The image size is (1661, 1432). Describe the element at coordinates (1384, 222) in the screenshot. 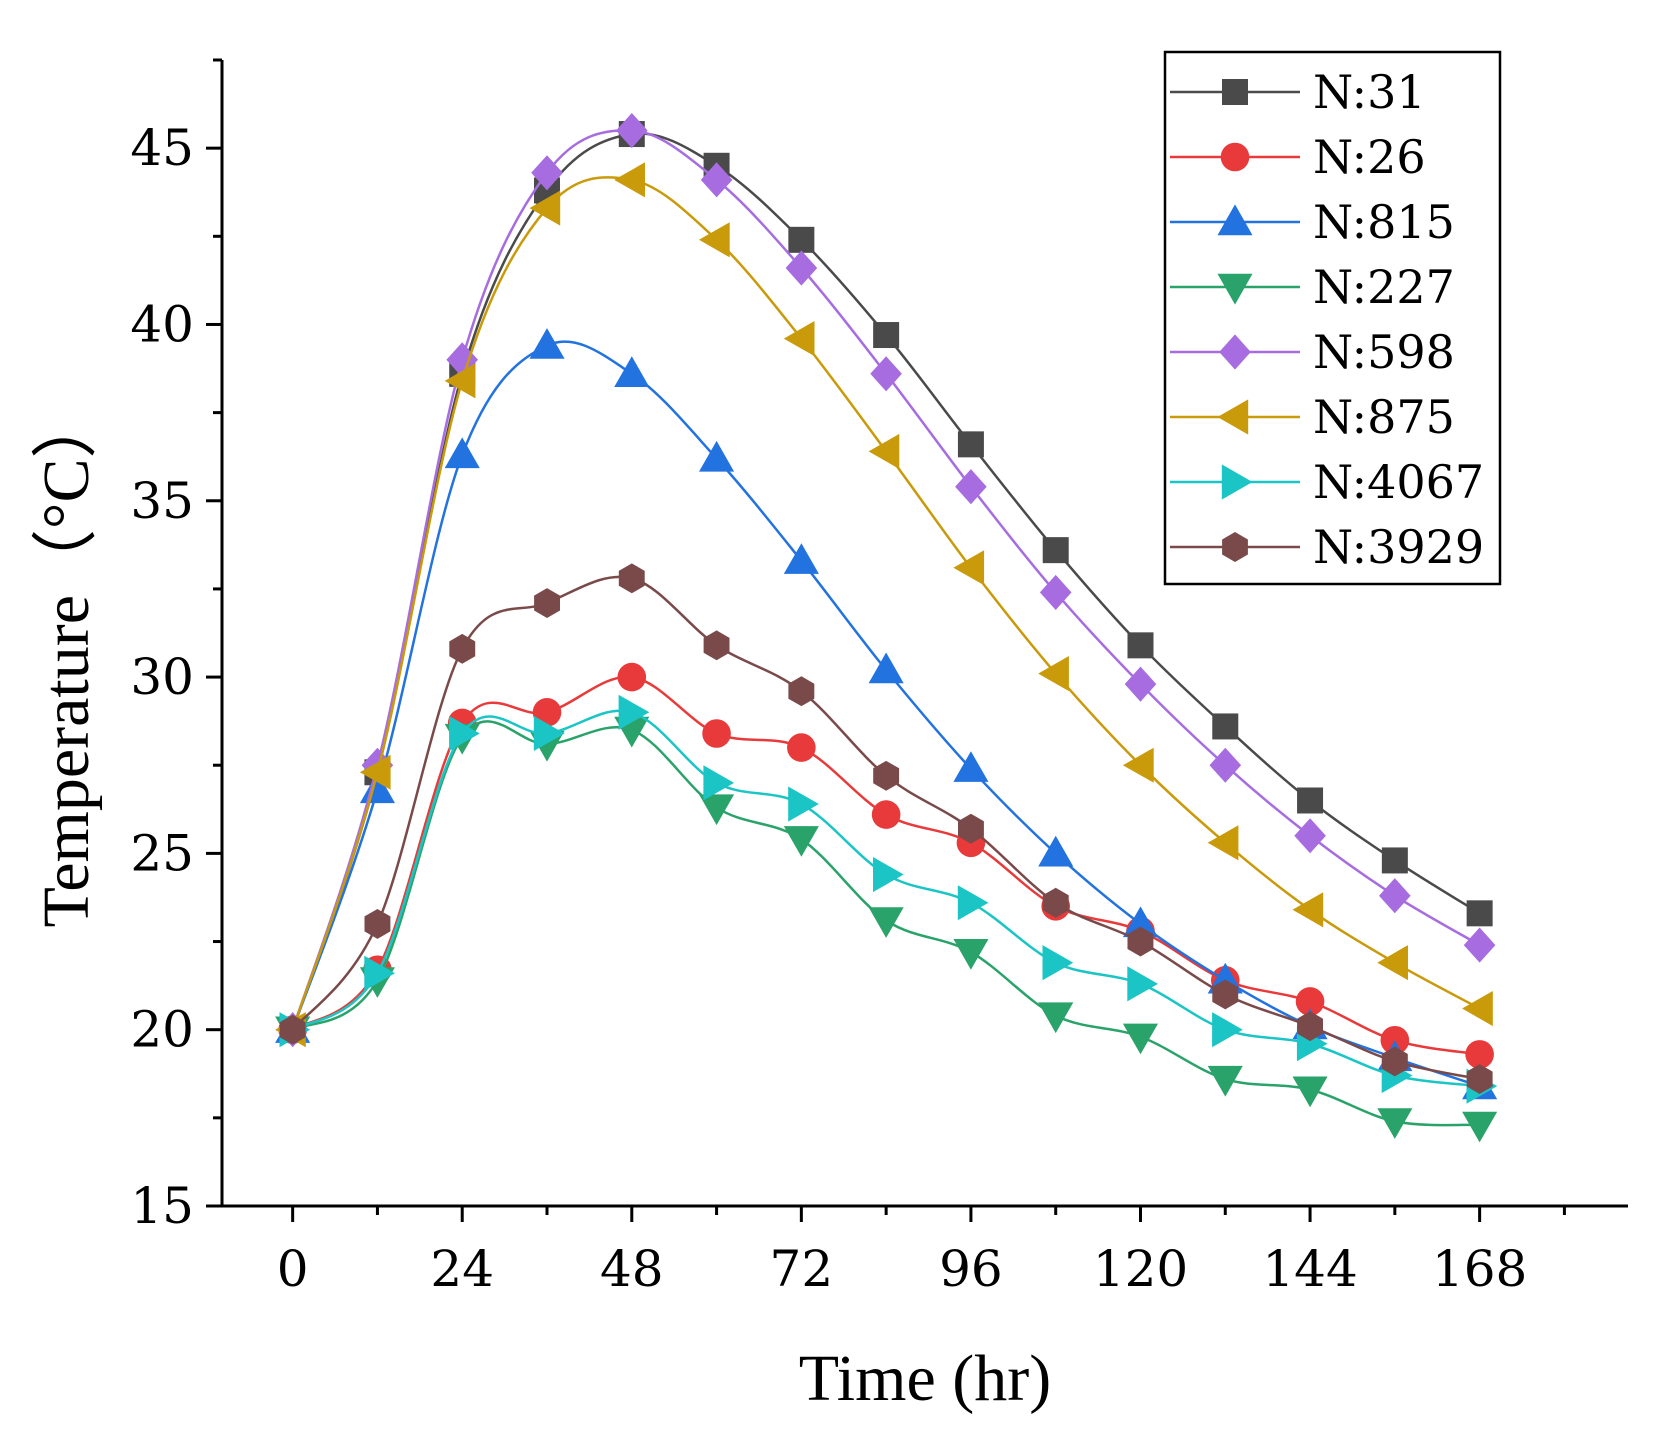

I see `legend-label: N:815` at that location.